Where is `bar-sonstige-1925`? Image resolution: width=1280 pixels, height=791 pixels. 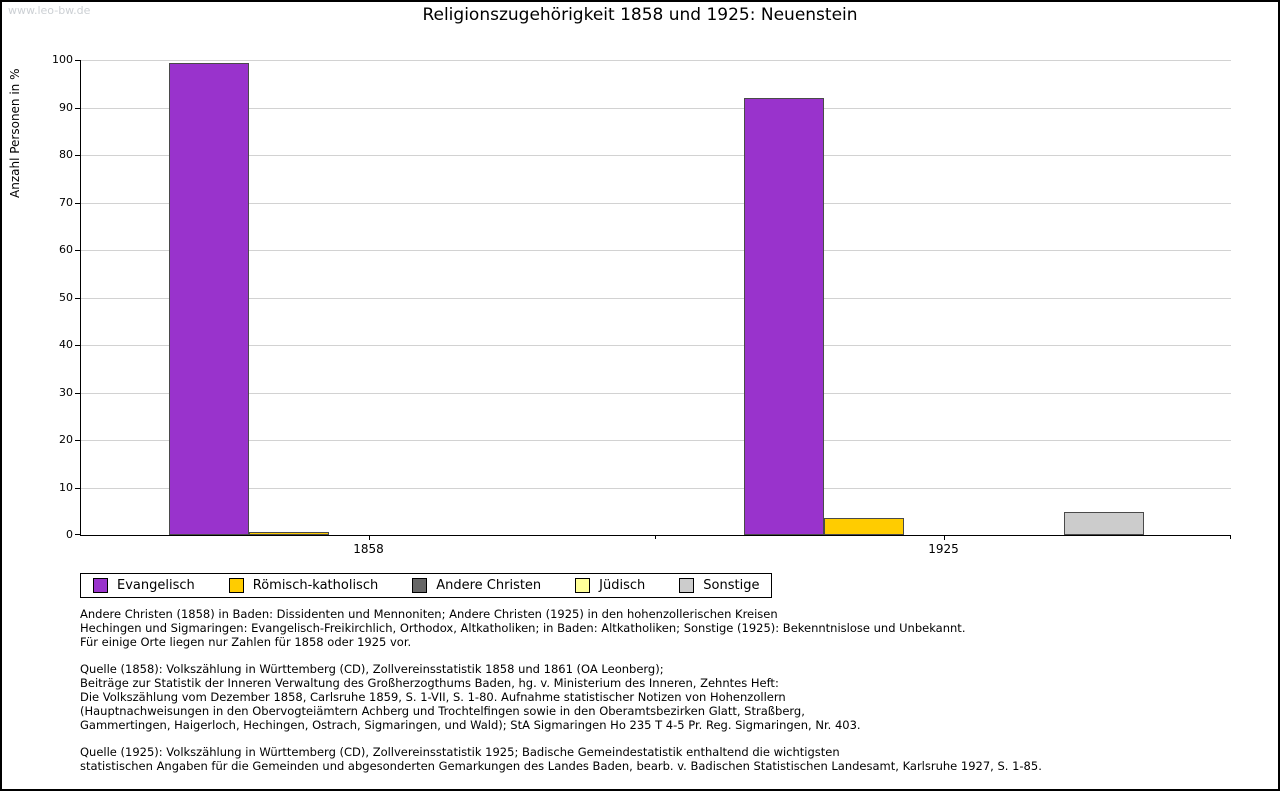
bar-sonstige-1925 is located at coordinates (1103, 523).